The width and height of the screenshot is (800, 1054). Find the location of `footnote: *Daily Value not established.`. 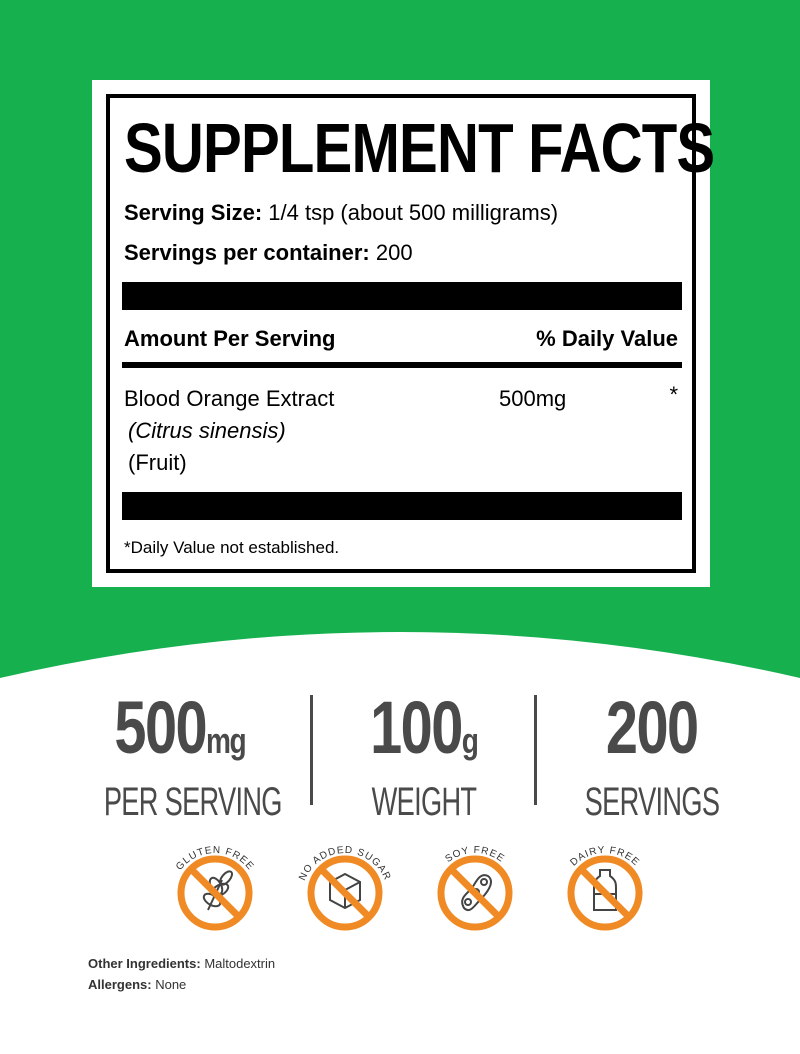

footnote: *Daily Value not established. is located at coordinates (232, 547).